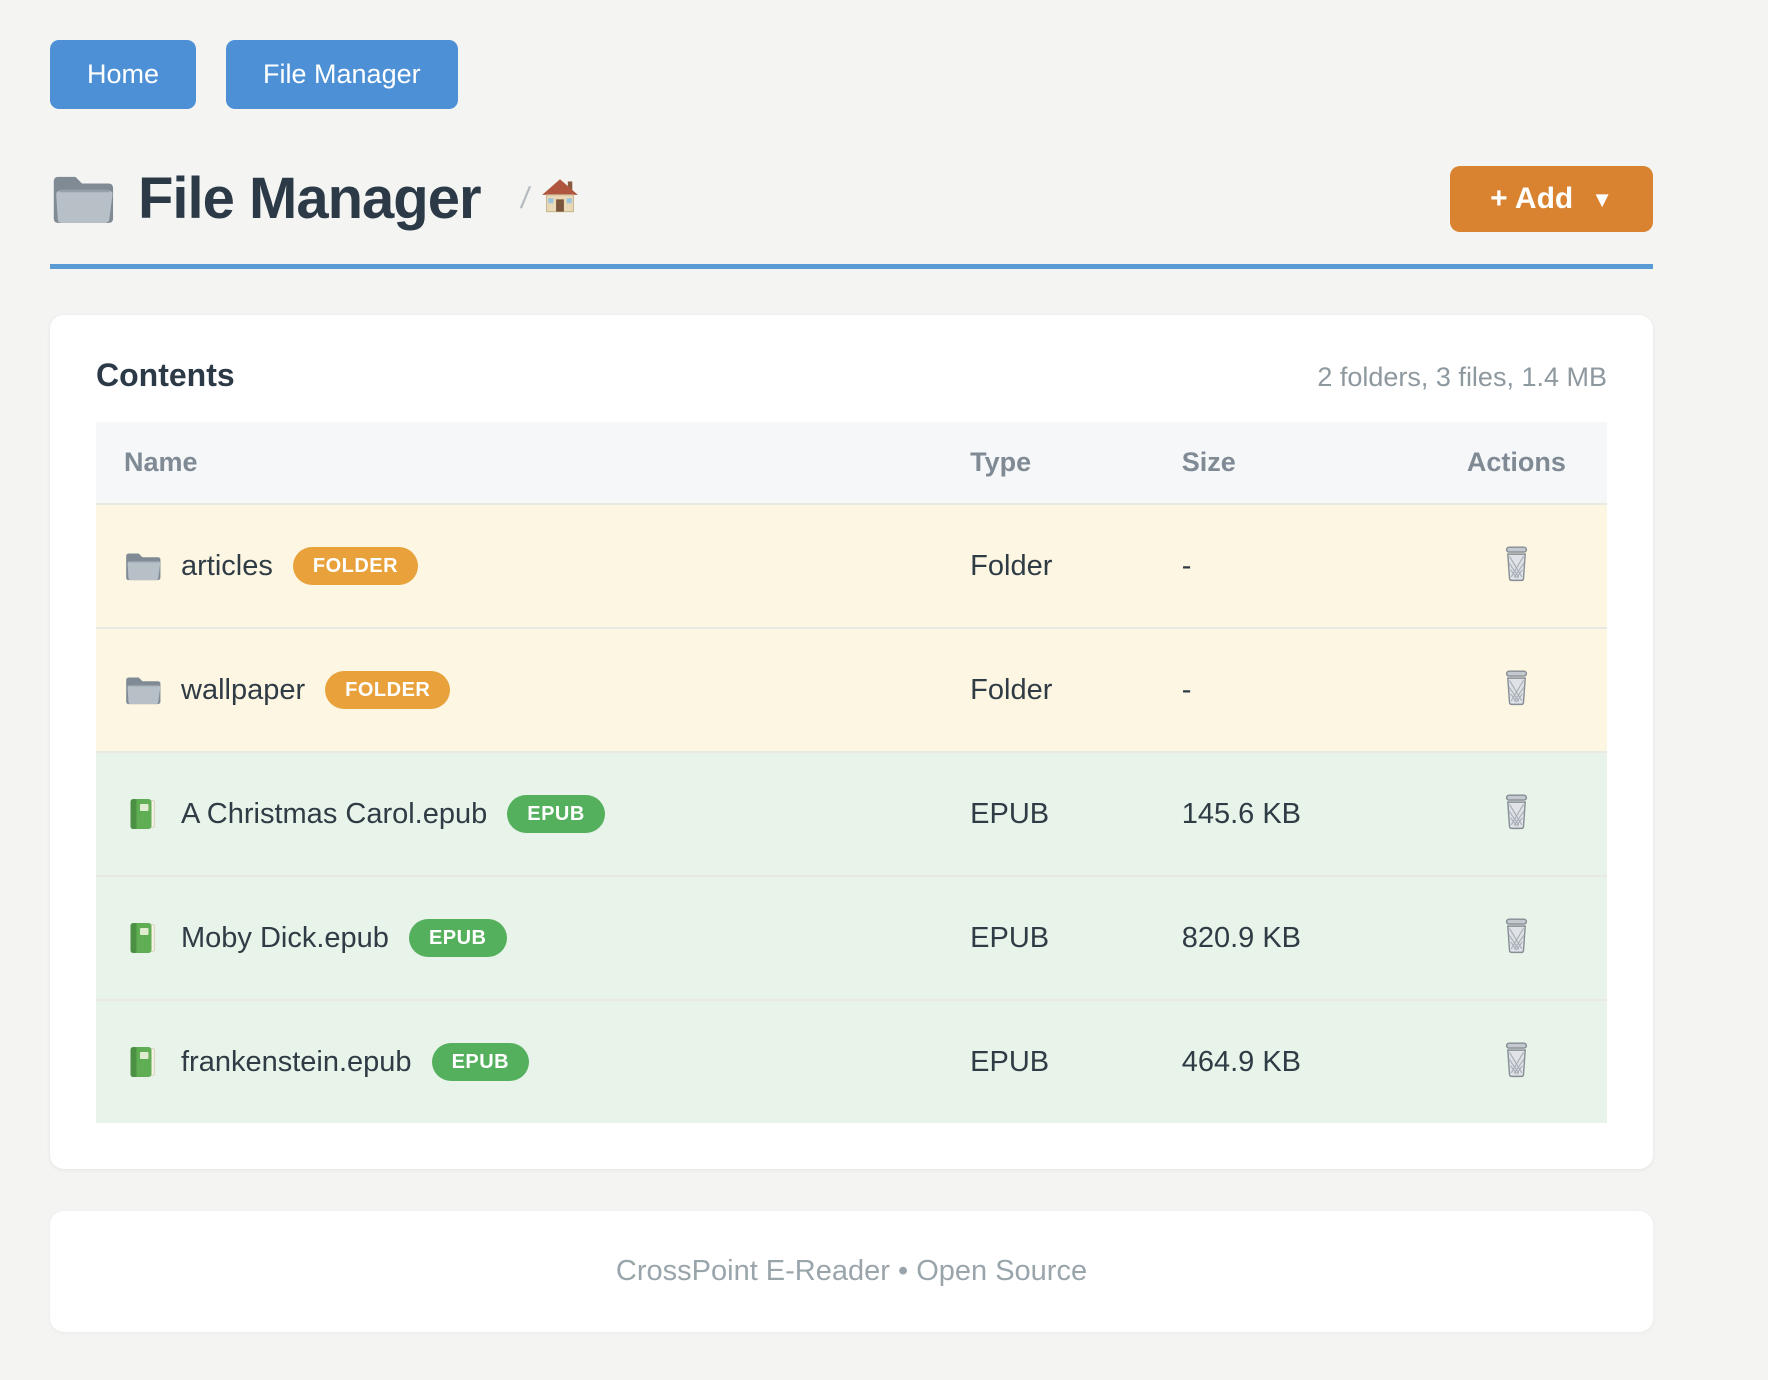 The height and width of the screenshot is (1380, 1768). What do you see at coordinates (227, 565) in the screenshot?
I see `file-name: articles` at bounding box center [227, 565].